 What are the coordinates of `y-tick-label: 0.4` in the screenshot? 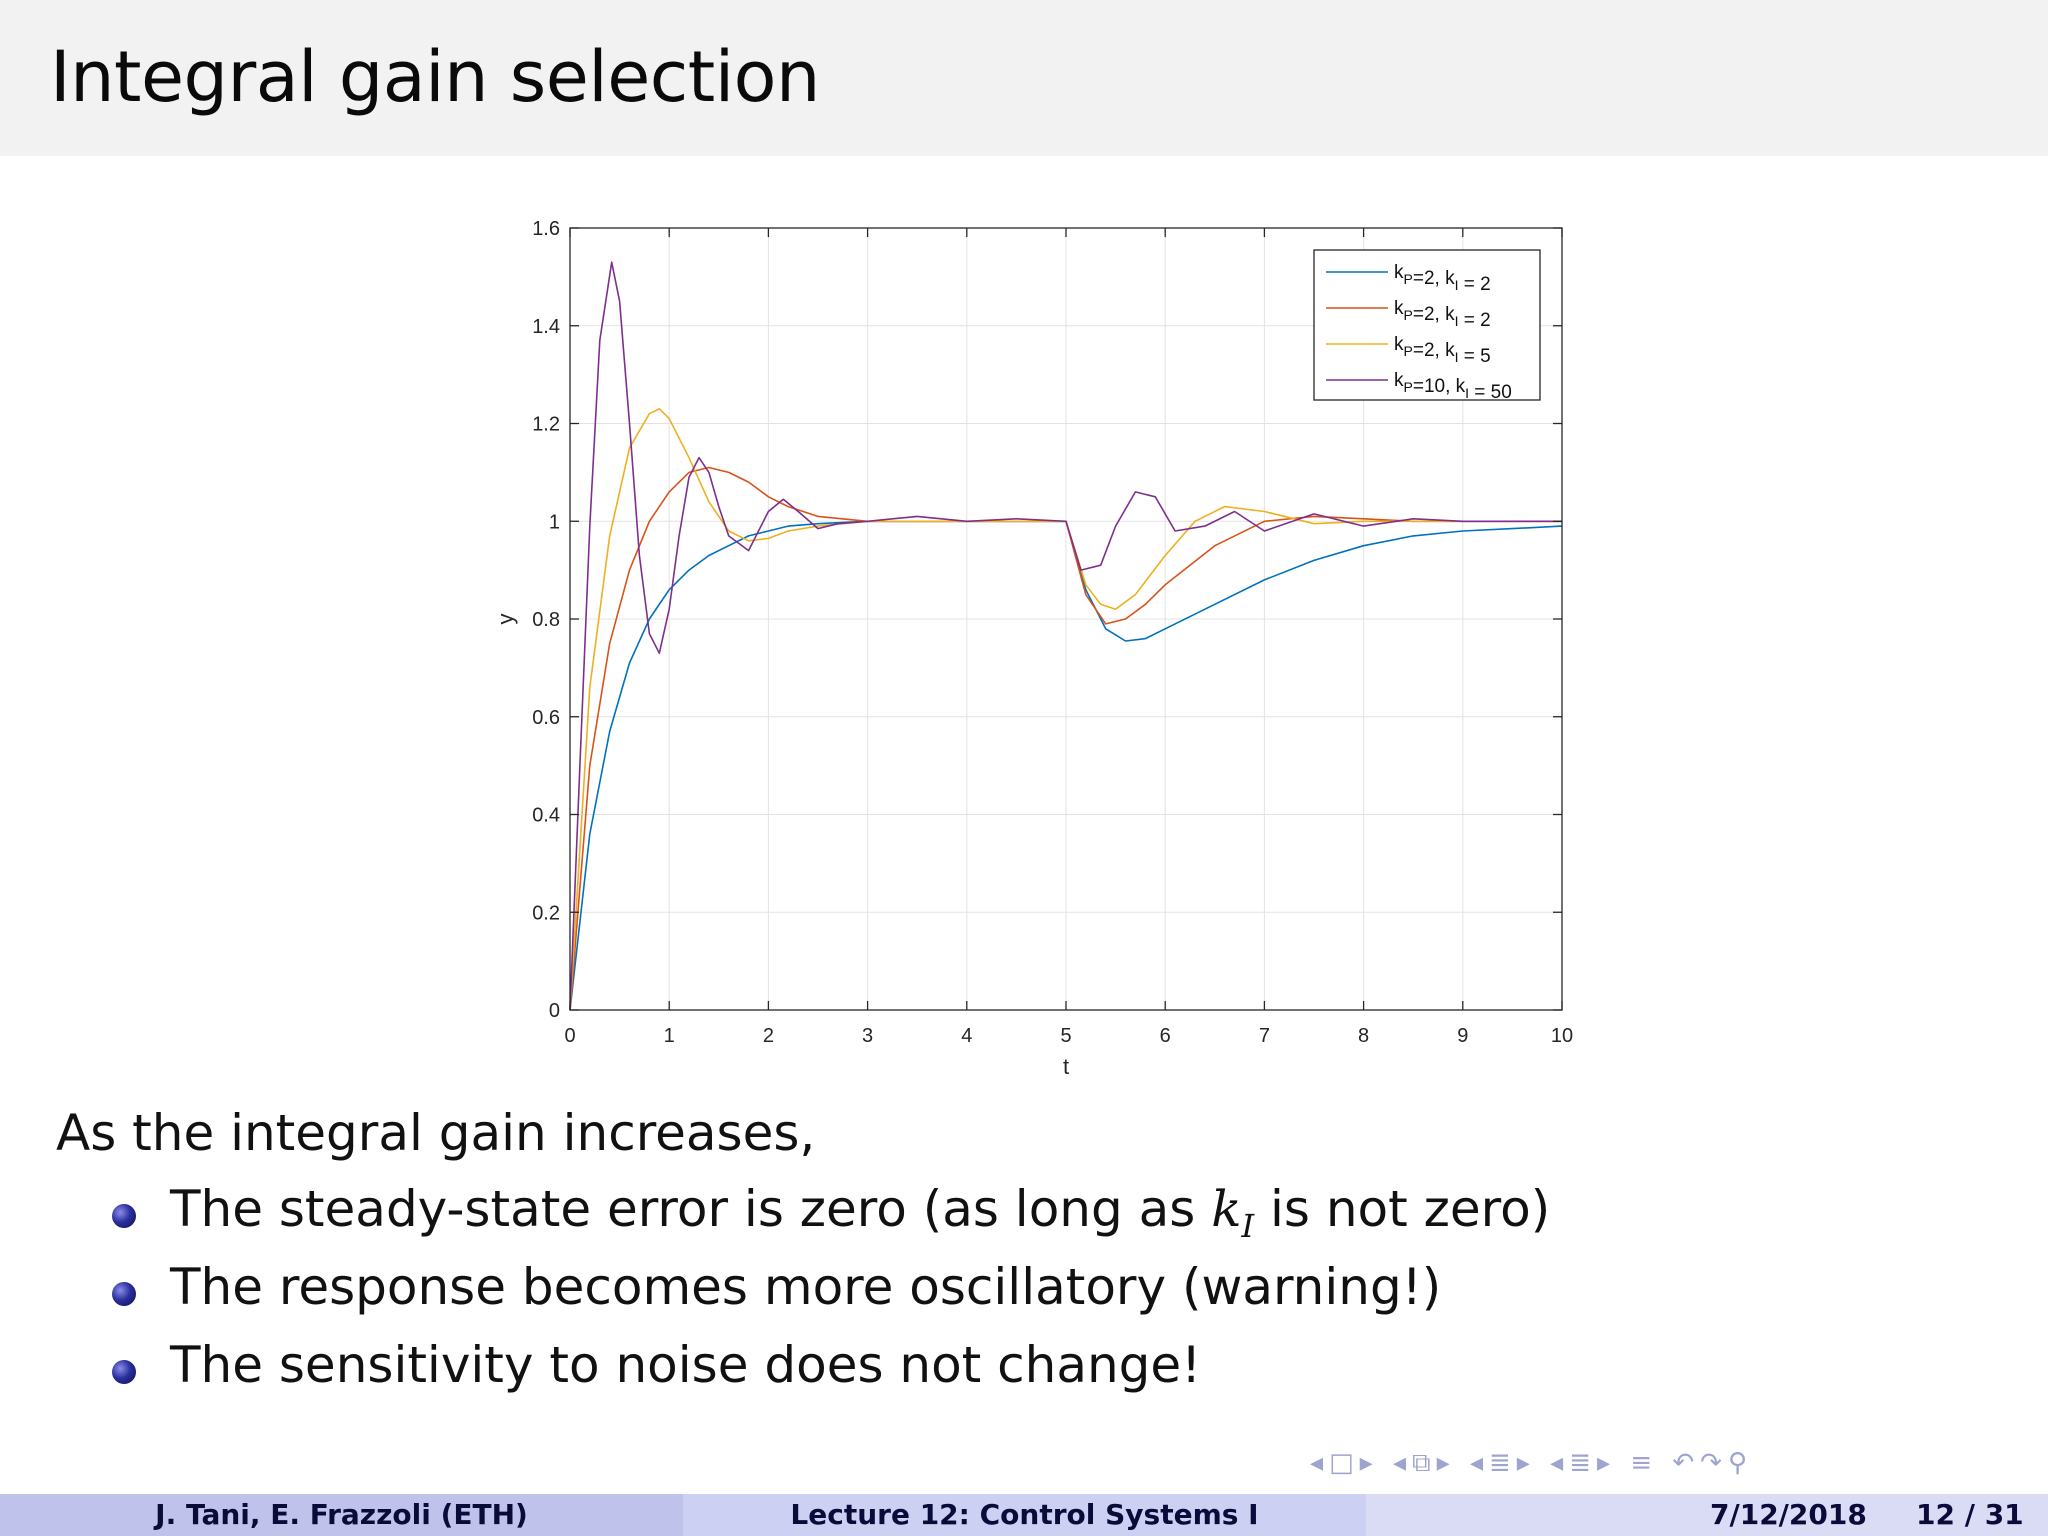 It's located at (546, 816).